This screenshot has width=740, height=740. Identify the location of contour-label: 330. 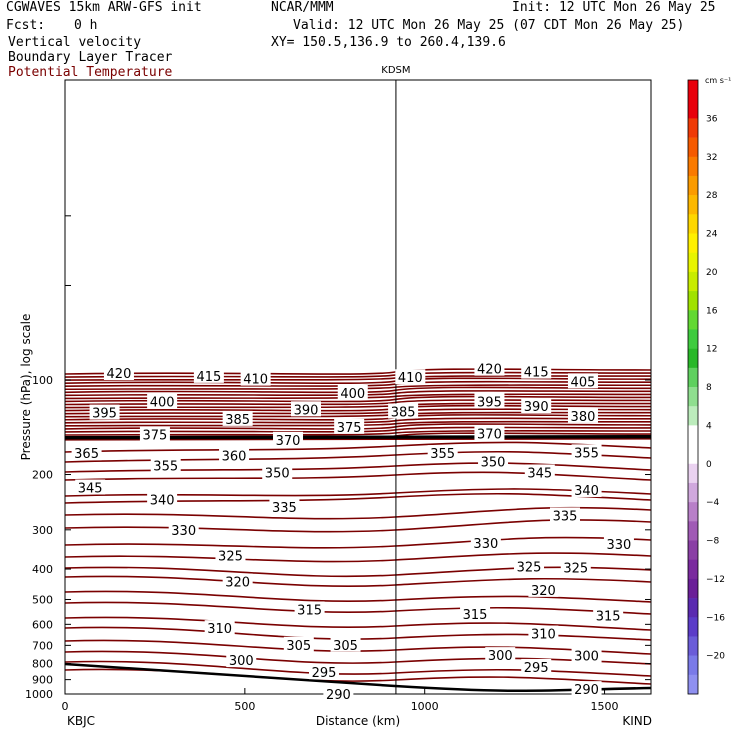
(485, 544).